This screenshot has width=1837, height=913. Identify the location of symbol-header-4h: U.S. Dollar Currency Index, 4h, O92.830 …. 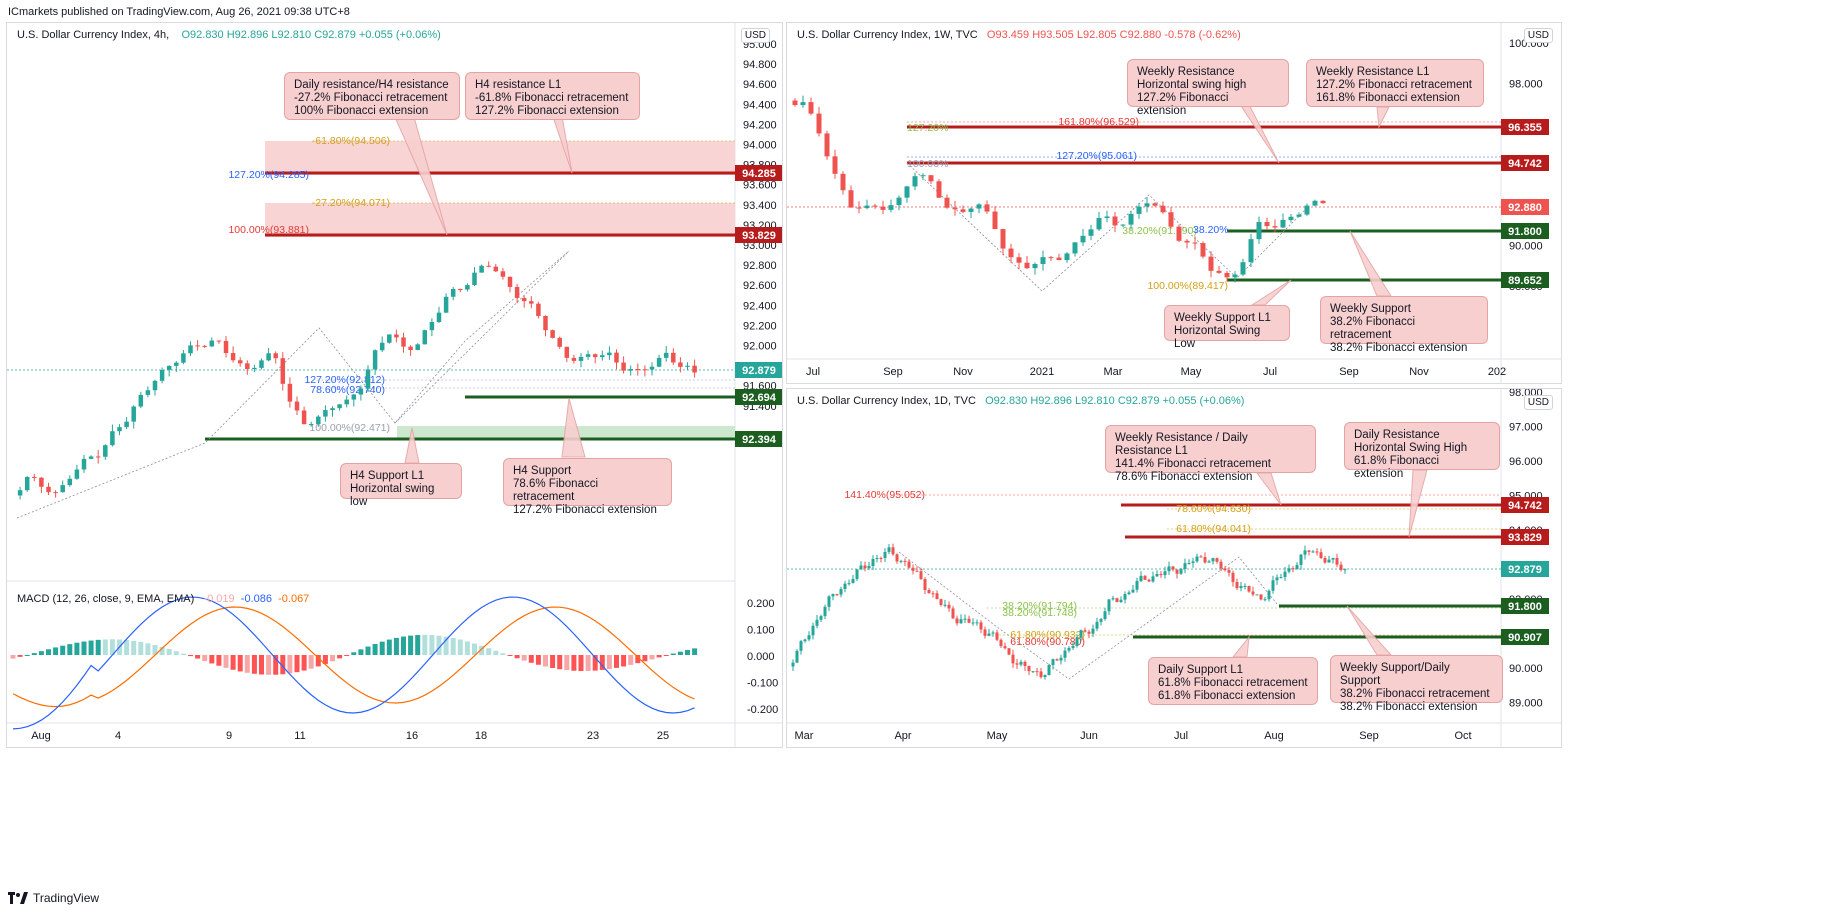
(229, 35).